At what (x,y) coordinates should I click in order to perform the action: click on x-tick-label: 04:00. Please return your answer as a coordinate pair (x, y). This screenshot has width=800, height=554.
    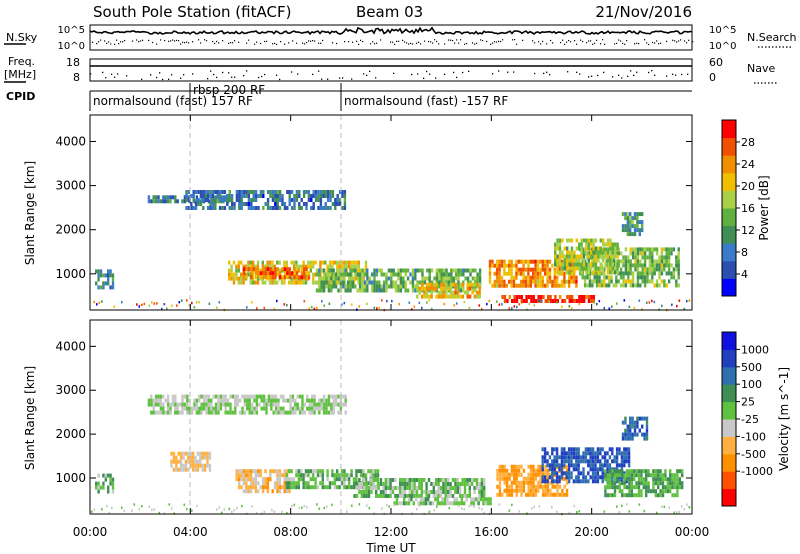
    Looking at the image, I should click on (190, 532).